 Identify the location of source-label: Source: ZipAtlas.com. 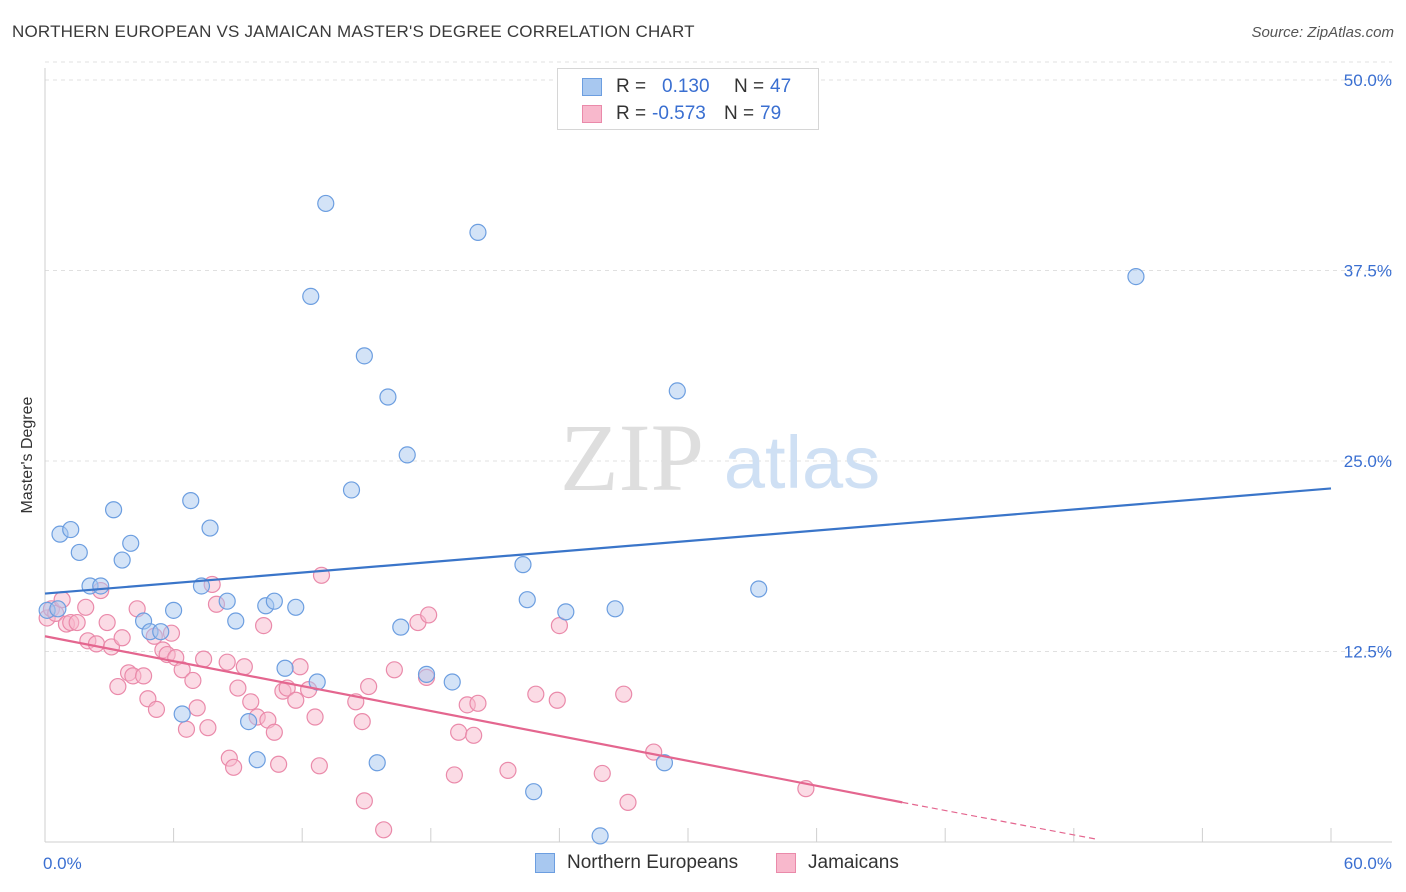
(1322, 32).